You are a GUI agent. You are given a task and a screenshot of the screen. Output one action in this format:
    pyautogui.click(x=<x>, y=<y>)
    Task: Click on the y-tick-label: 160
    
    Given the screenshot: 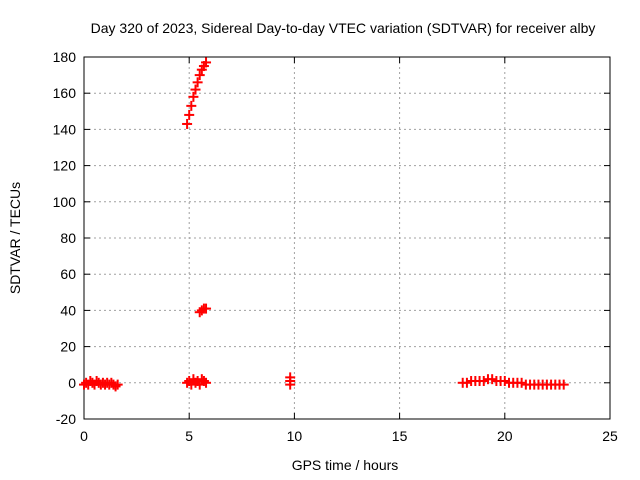 What is the action you would take?
    pyautogui.click(x=65, y=93)
    